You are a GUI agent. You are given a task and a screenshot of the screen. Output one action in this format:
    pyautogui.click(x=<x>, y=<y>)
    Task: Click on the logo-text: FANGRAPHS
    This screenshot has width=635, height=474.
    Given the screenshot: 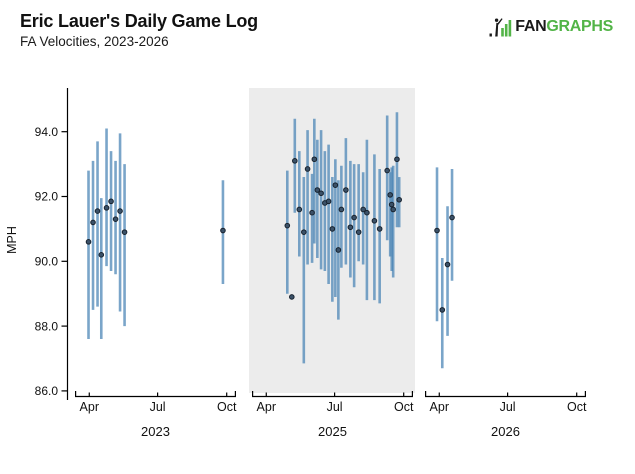 What is the action you would take?
    pyautogui.click(x=564, y=27)
    